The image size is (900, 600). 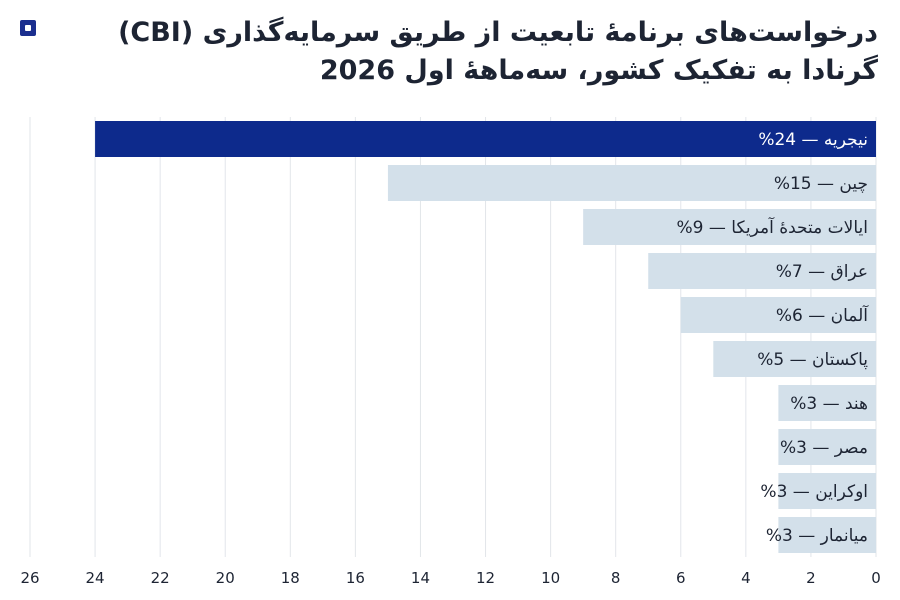 What do you see at coordinates (876, 578) in the screenshot?
I see `x-tick-label-0: 0` at bounding box center [876, 578].